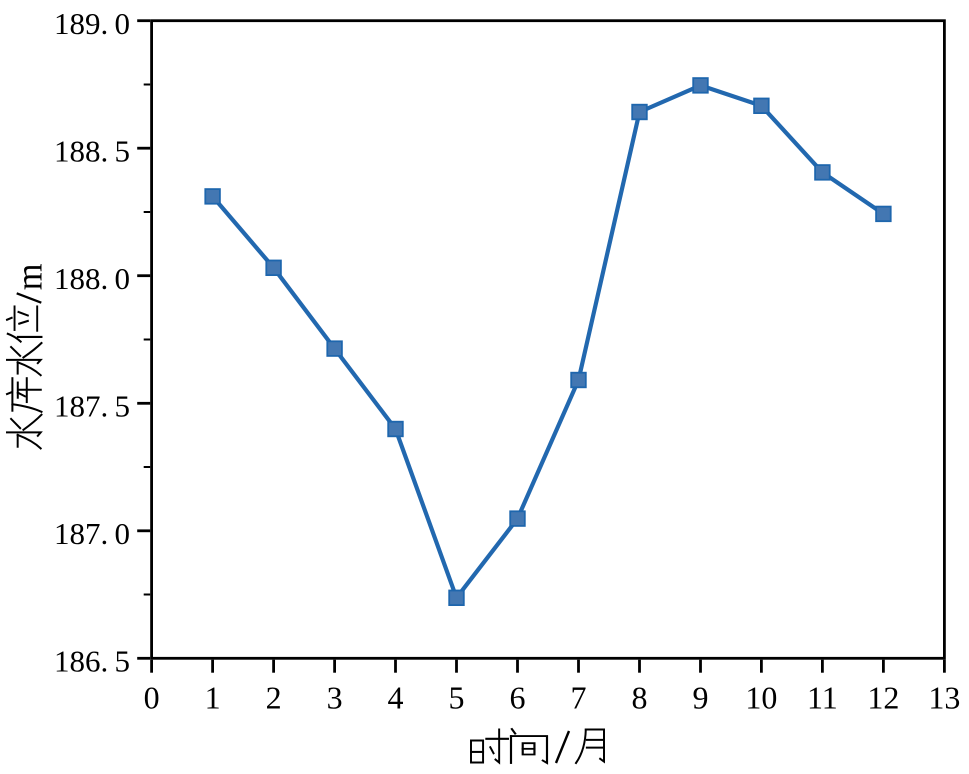 This screenshot has height=774, width=969. What do you see at coordinates (92, 406) in the screenshot?
I see `svg-text: 187. 5` at bounding box center [92, 406].